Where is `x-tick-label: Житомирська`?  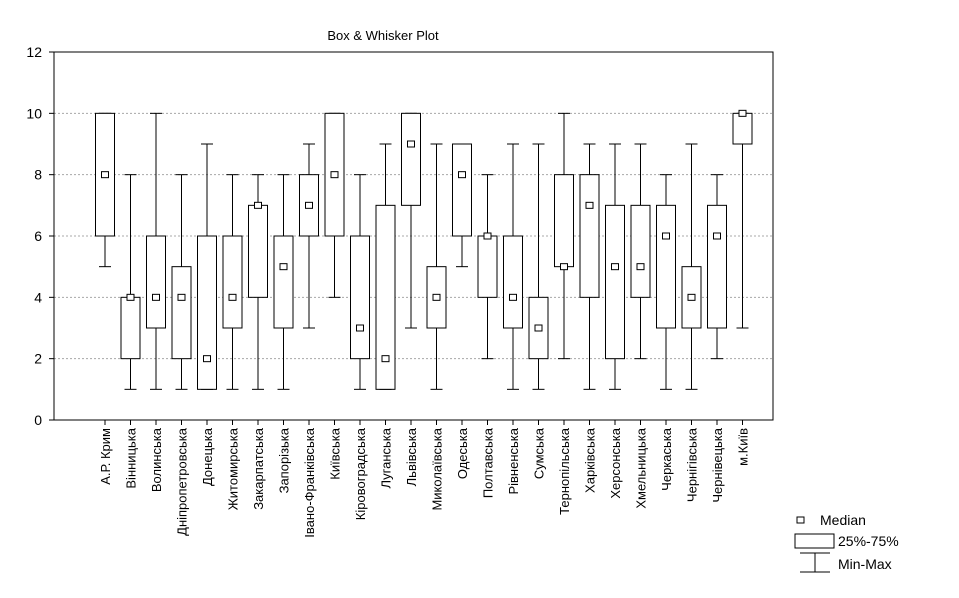 x-tick-label: Житомирська is located at coordinates (233, 468).